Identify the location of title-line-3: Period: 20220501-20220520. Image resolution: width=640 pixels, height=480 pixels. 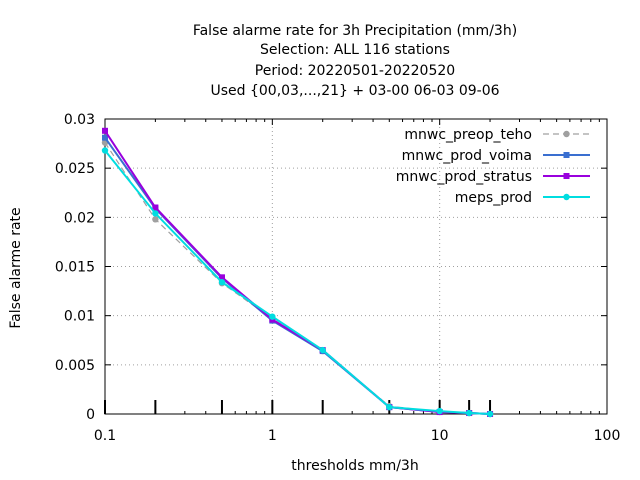
(355, 71).